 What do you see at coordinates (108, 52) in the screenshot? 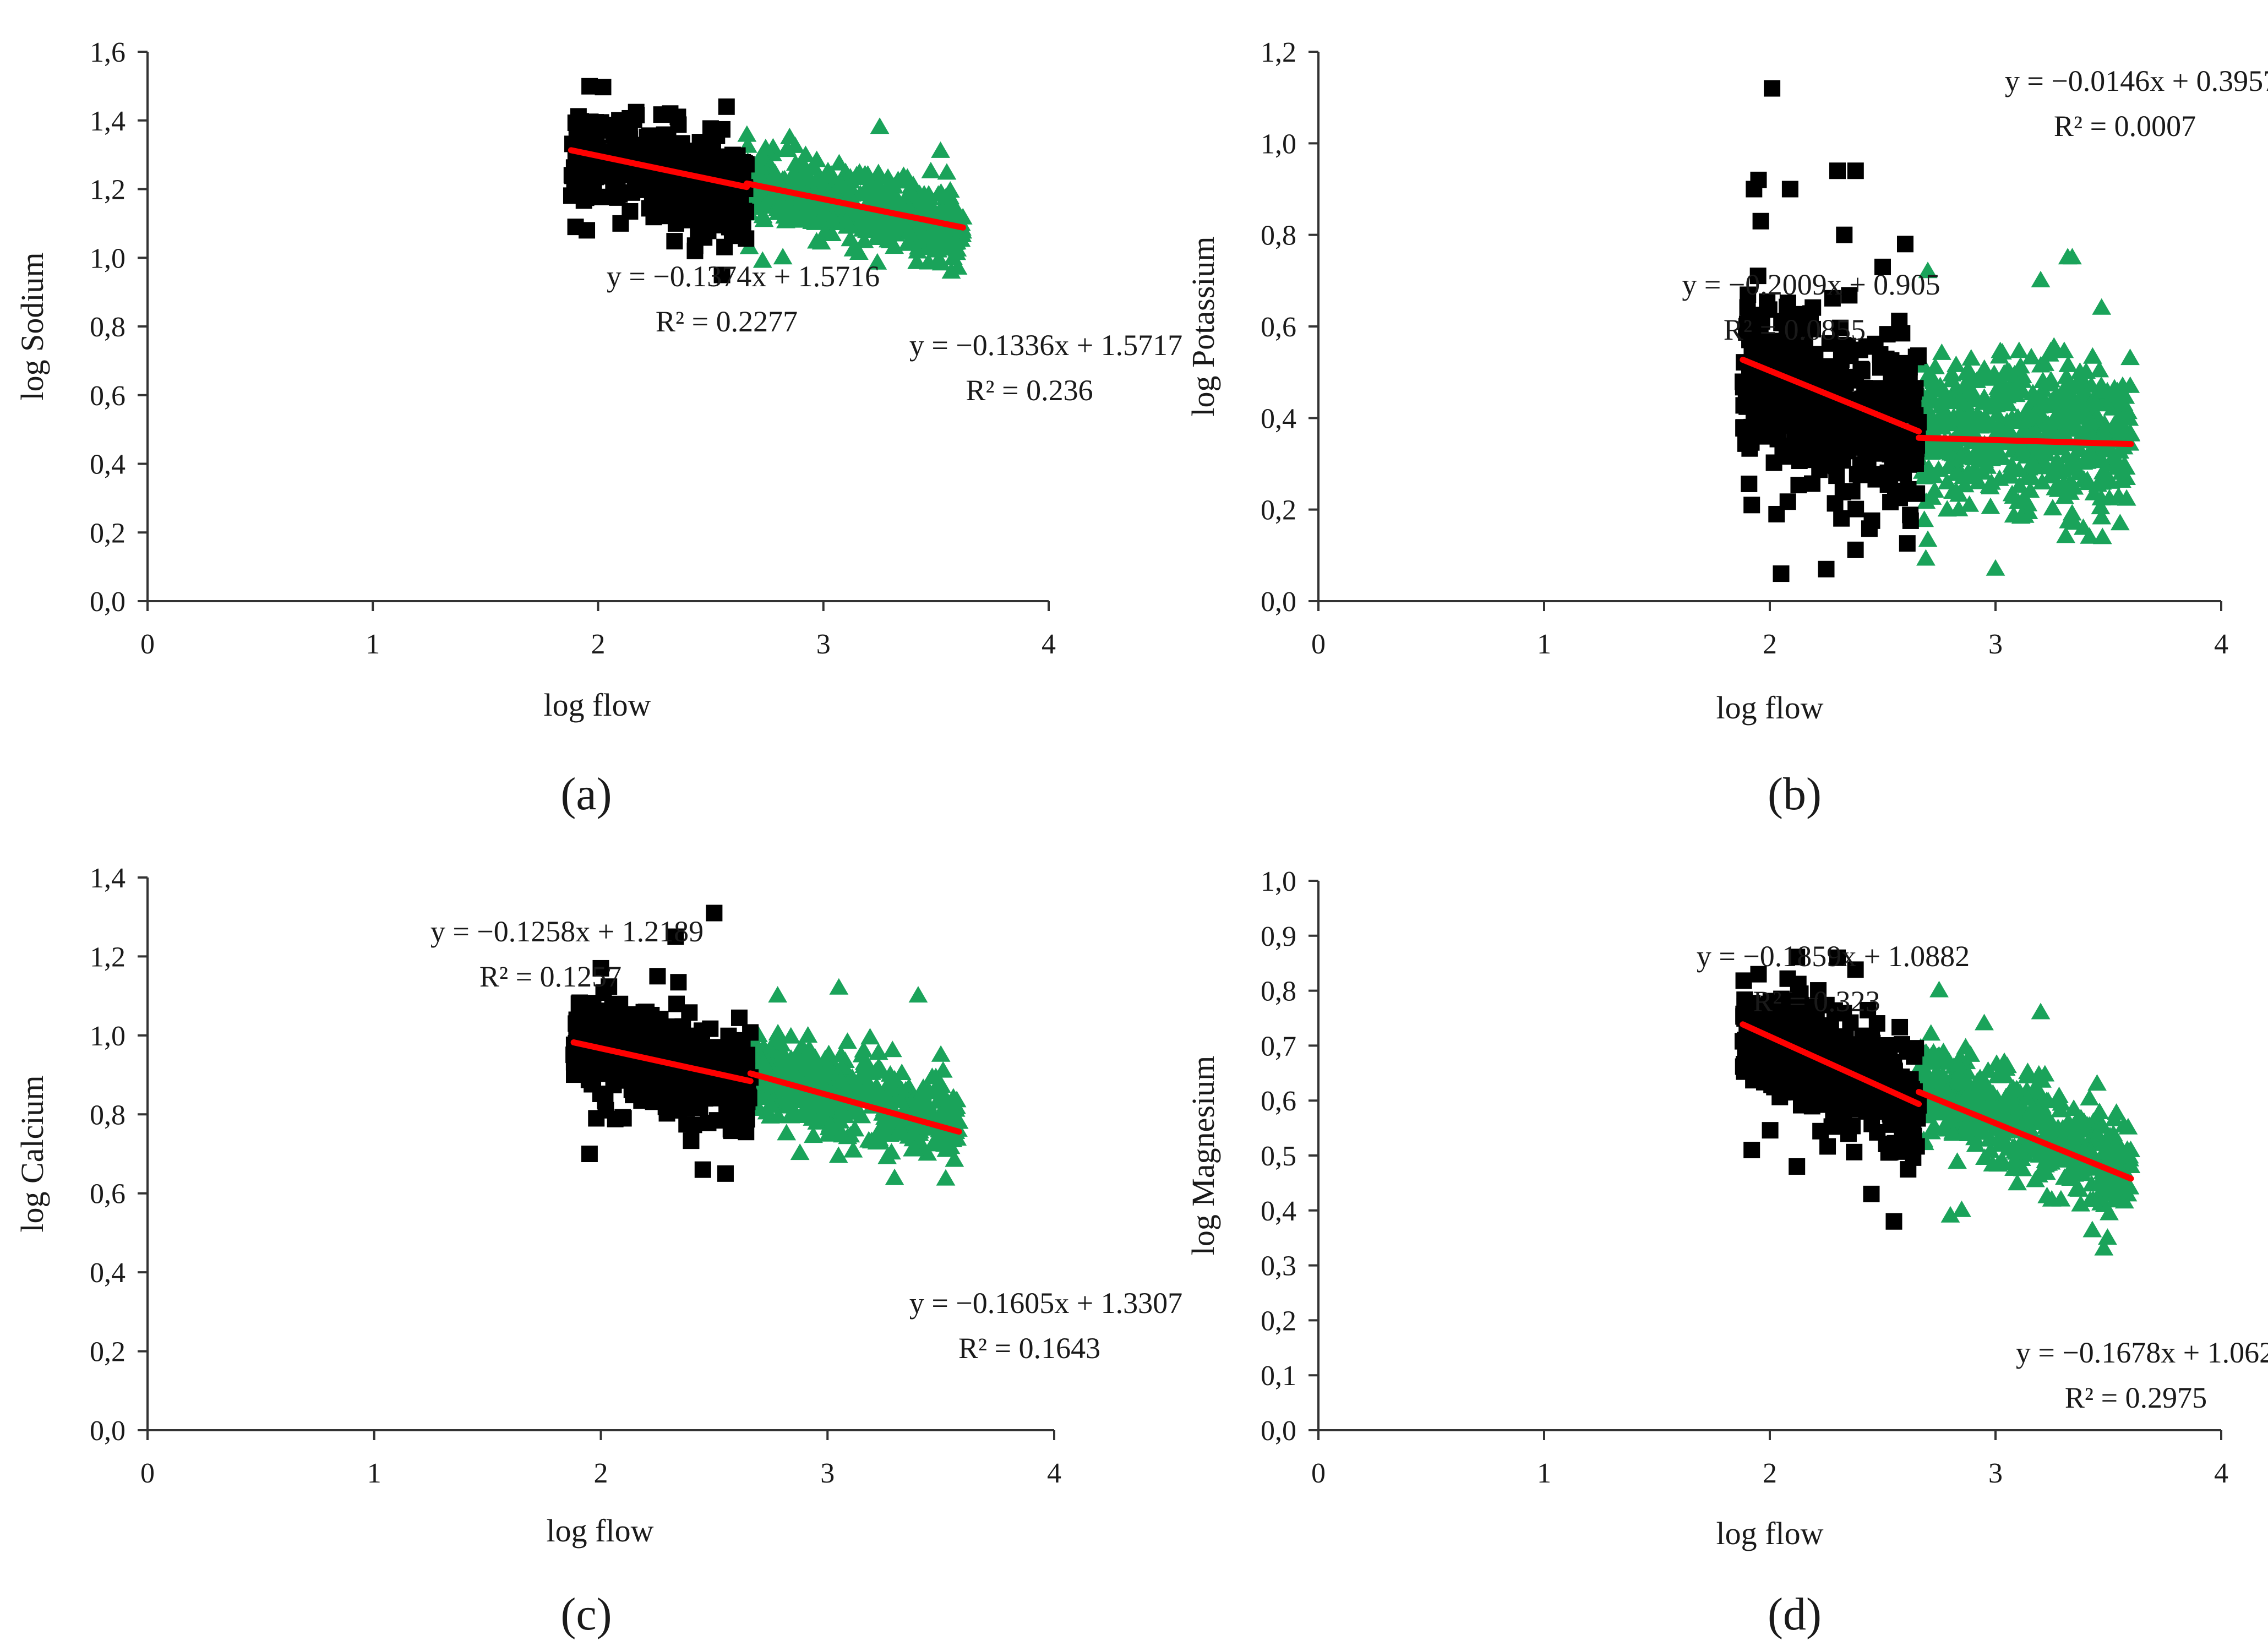
I see `y-tick-label: 1,6` at bounding box center [108, 52].